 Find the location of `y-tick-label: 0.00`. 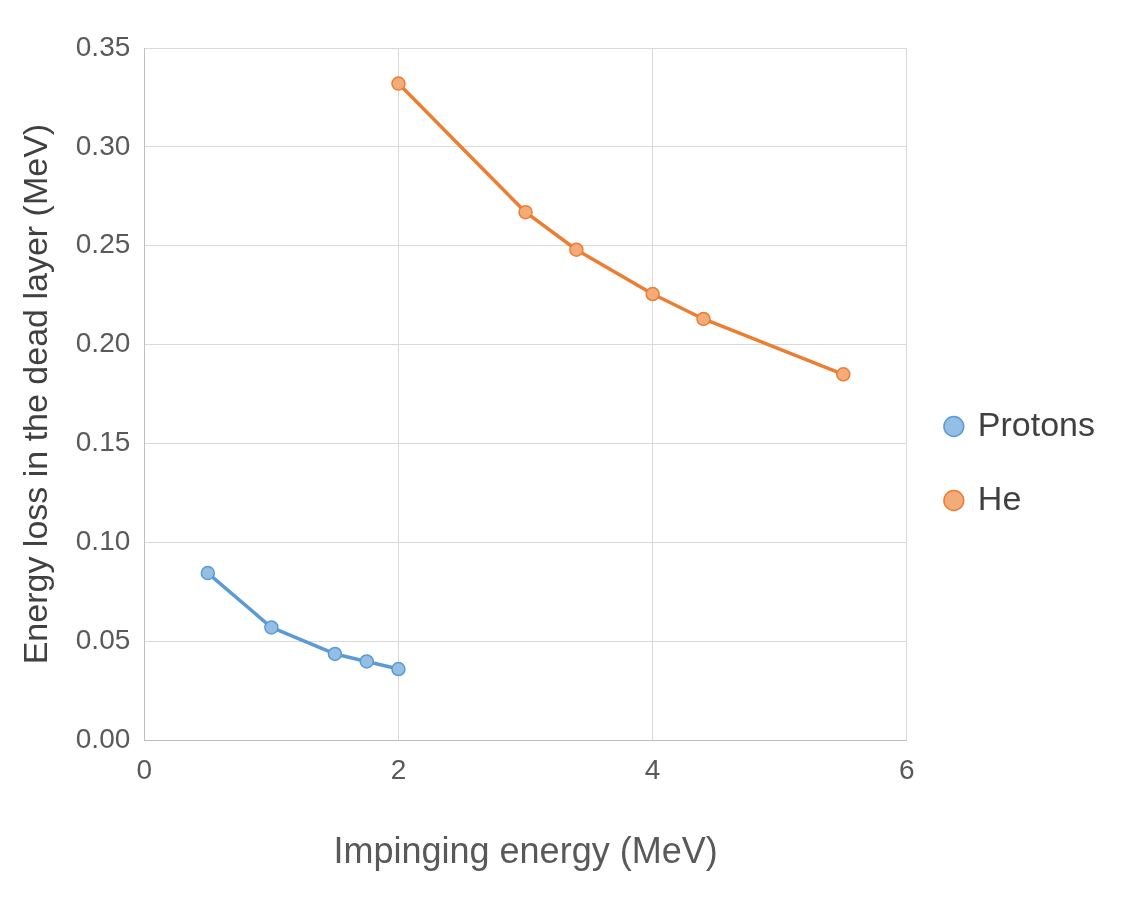

y-tick-label: 0.00 is located at coordinates (103, 738).